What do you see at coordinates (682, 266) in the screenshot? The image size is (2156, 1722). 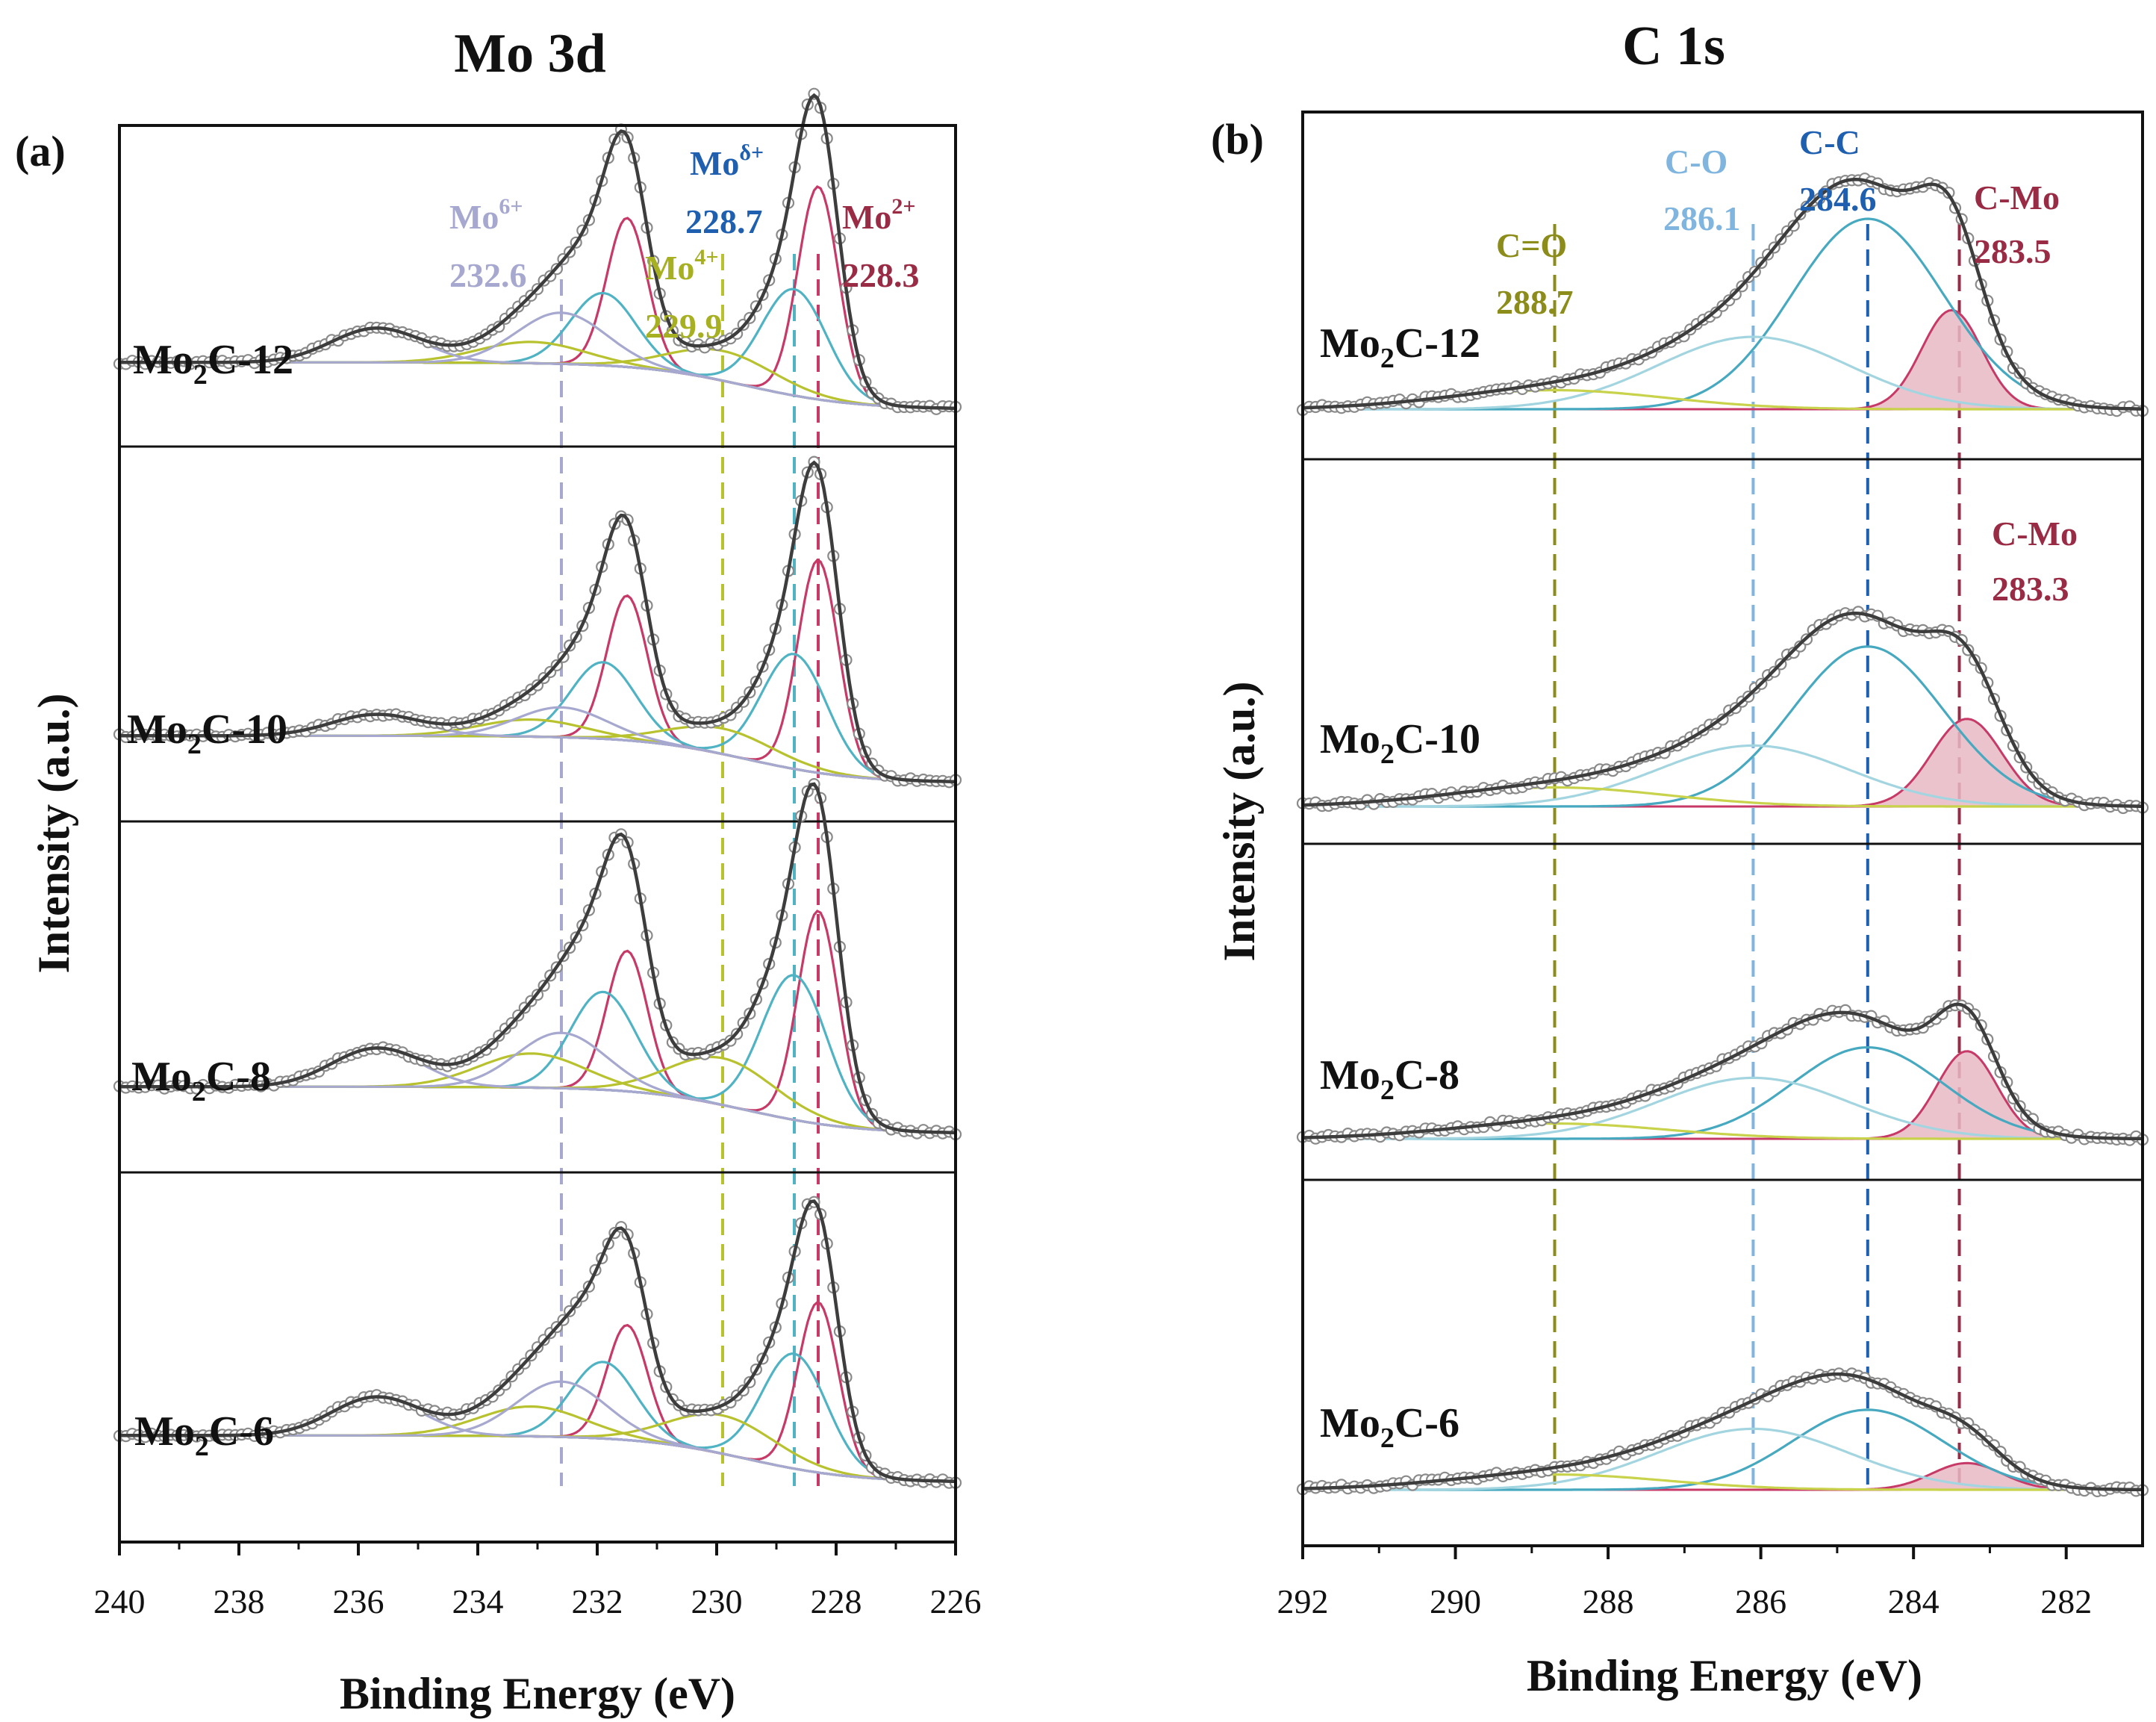 I see `annotation-mo4-name: Mo4+` at bounding box center [682, 266].